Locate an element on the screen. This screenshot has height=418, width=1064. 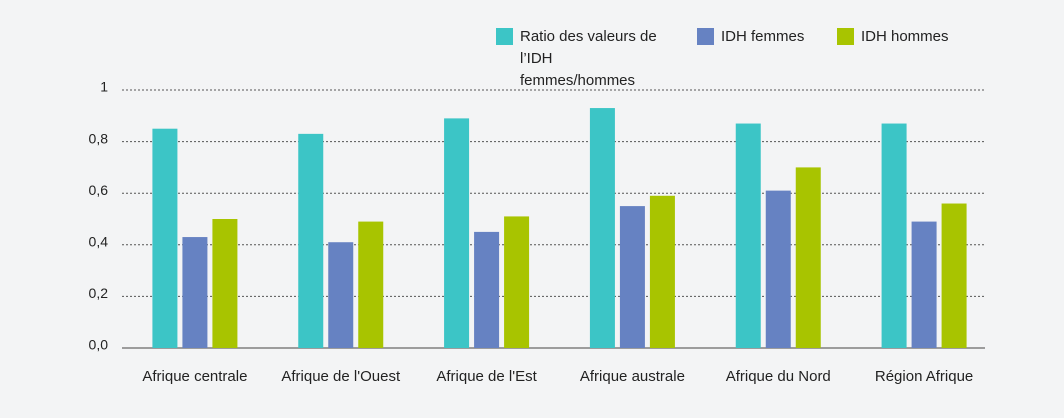
legend-item: Ratio des valeurs de l’IDH femmes/hommes is located at coordinates (586, 59).